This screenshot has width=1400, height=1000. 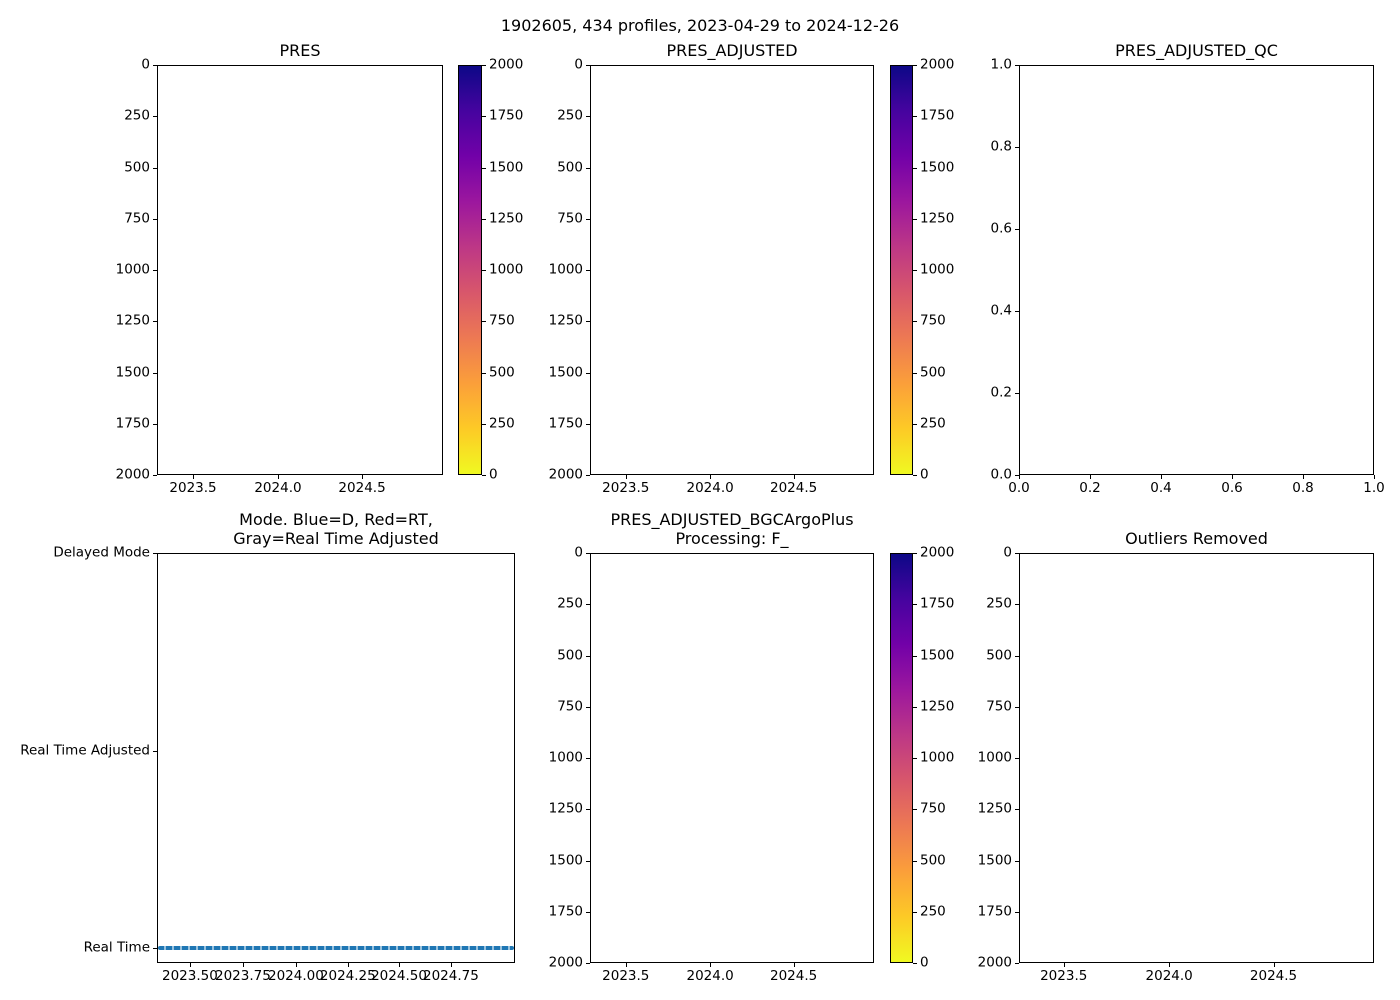 I want to click on x-tick-label: 0.8, so click(x=1303, y=488).